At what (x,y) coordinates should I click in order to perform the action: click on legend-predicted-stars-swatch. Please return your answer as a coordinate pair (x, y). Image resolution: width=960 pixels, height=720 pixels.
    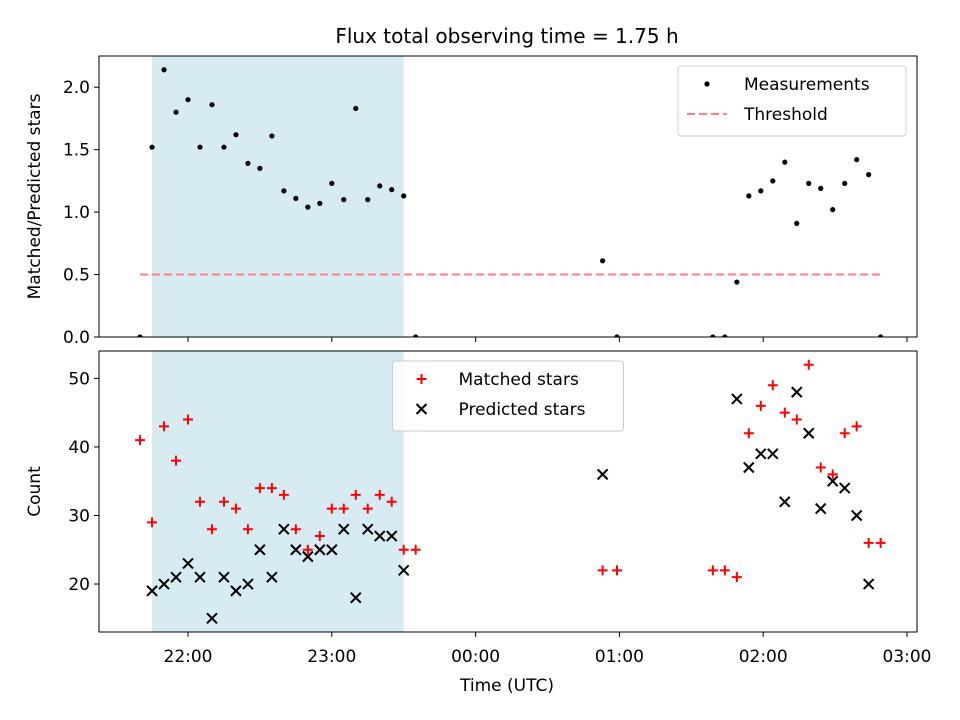
    Looking at the image, I should click on (421, 409).